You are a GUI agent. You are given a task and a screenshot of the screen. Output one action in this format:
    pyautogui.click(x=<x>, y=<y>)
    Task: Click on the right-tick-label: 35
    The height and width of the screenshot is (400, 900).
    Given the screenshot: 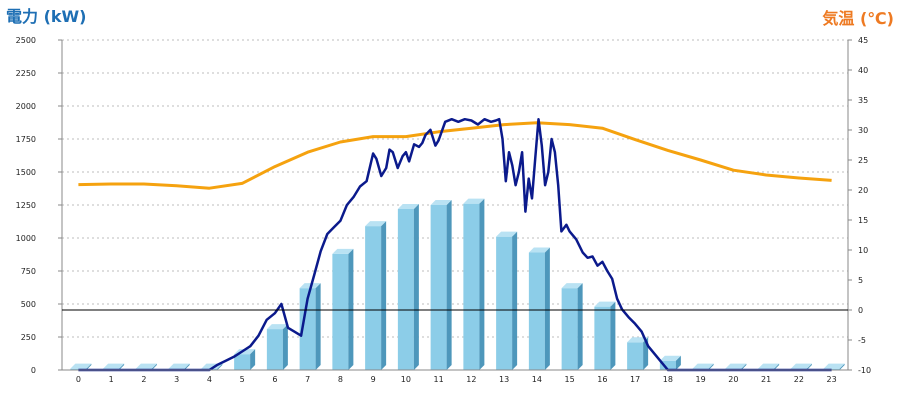 What is the action you would take?
    pyautogui.click(x=863, y=100)
    